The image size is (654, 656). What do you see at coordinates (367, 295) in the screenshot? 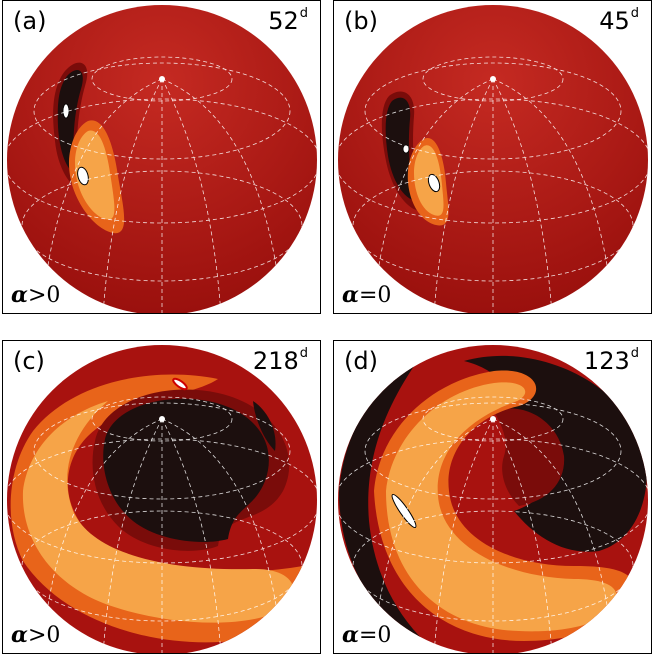
I see `alpha-label-b: α=0` at bounding box center [367, 295].